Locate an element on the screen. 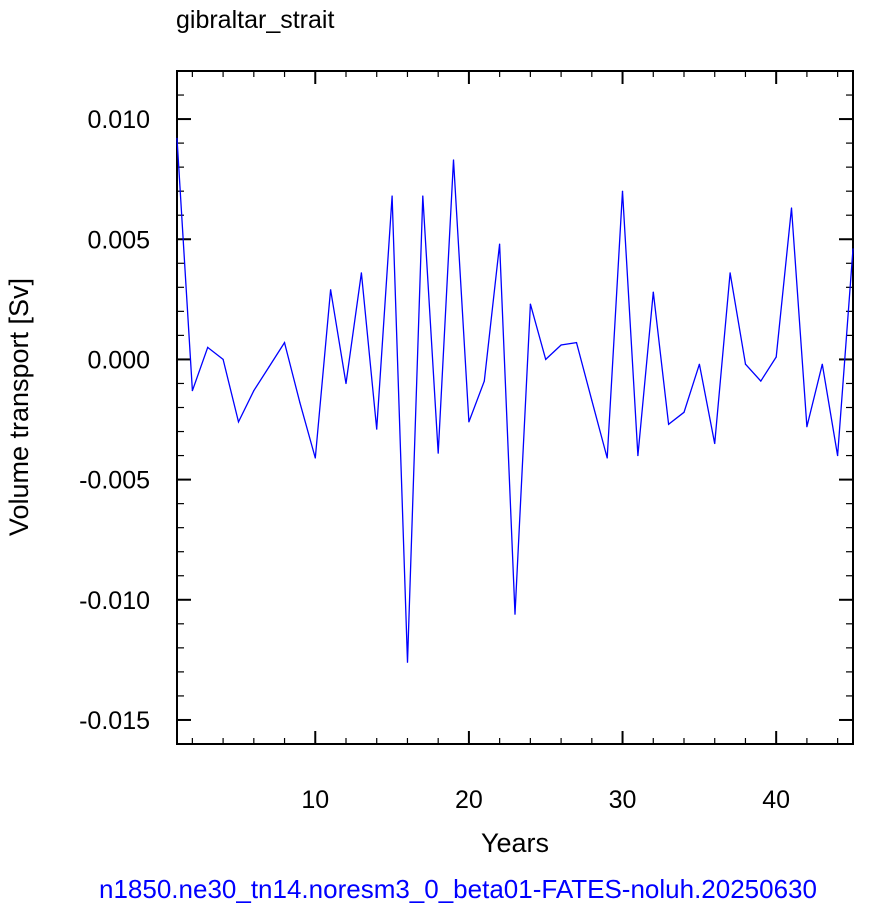 This screenshot has width=892, height=912. y-tick-label: -0.005 is located at coordinates (114, 481).